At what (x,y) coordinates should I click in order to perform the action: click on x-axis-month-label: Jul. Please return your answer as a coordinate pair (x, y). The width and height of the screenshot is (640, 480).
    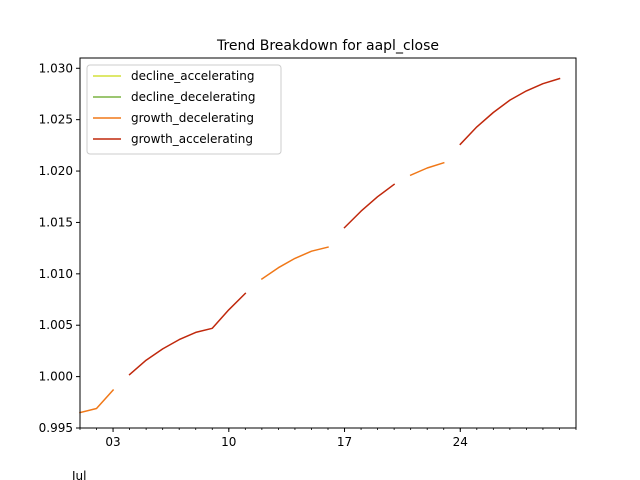
    Looking at the image, I should click on (78, 474).